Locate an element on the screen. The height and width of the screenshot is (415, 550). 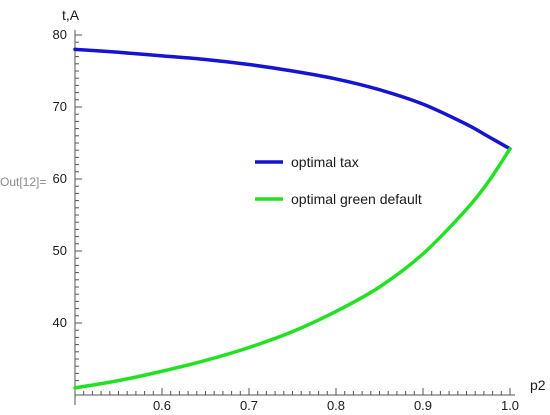
legend: optimal tax optimal green default is located at coordinates (338, 180).